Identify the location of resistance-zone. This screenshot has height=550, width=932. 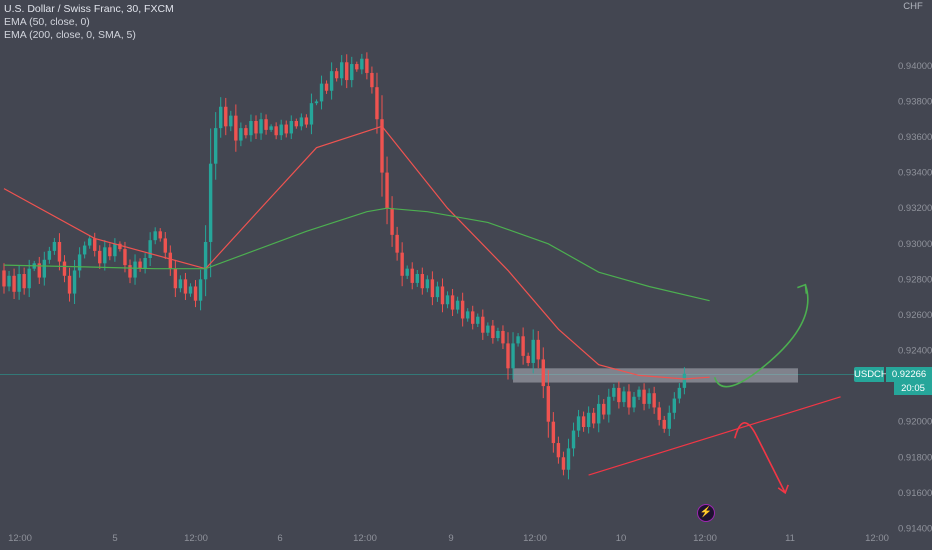
(655, 375).